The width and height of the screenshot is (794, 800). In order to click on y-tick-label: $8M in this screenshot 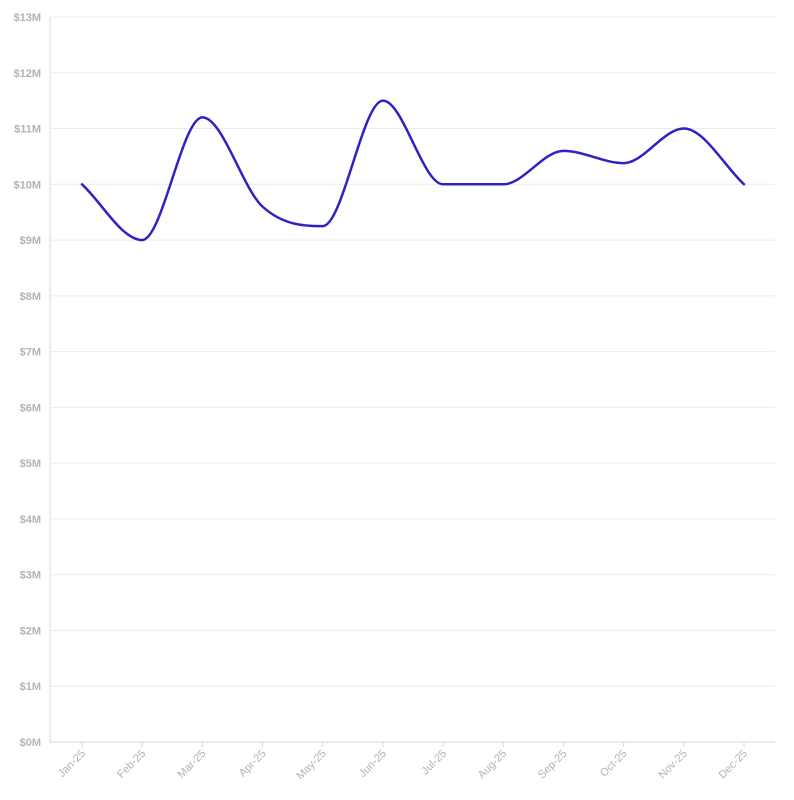, I will do `click(30, 297)`.